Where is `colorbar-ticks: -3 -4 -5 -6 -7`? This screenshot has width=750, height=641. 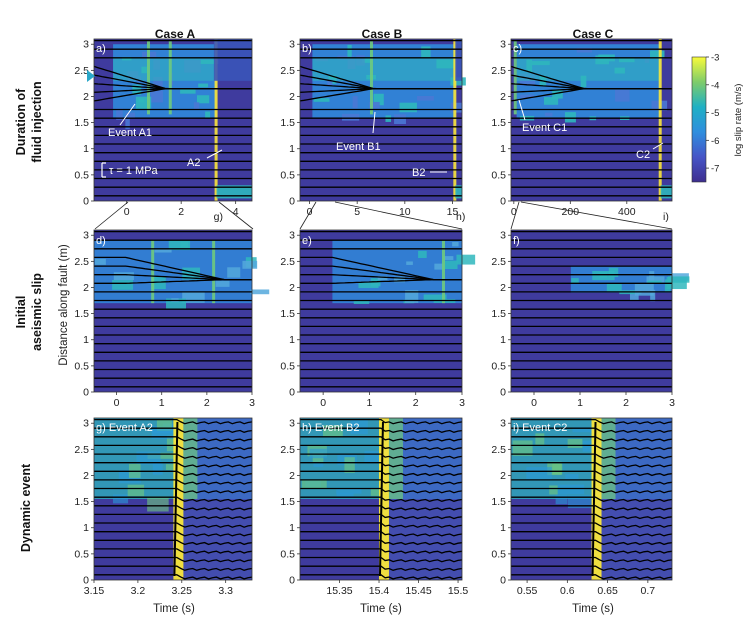
colorbar-ticks: -3 -4 -5 -6 -7 is located at coordinates (712, 114).